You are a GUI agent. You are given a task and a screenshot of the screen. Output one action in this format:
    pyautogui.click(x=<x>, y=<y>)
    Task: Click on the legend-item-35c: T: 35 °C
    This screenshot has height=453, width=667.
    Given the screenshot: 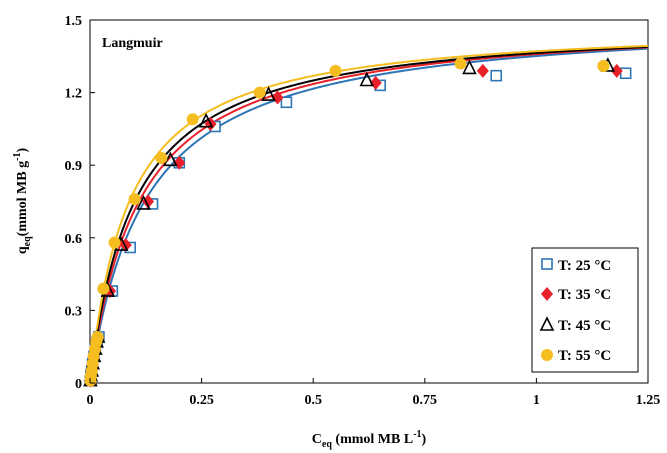 What is the action you would take?
    pyautogui.click(x=576, y=295)
    